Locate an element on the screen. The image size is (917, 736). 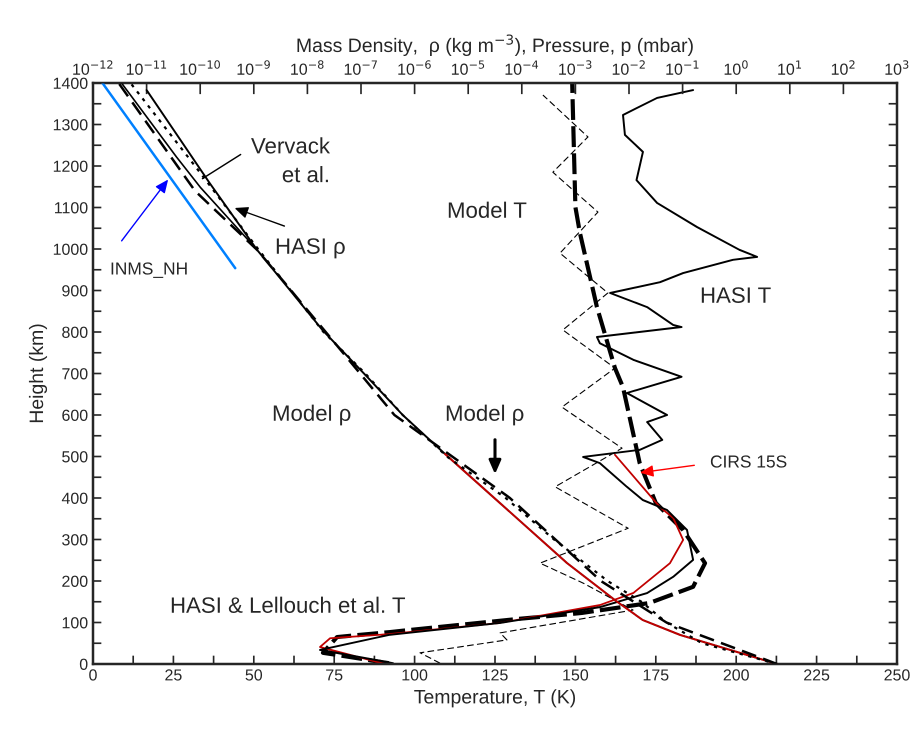
x2-tick-label: 10$^{−3}$ is located at coordinates (575, 67).